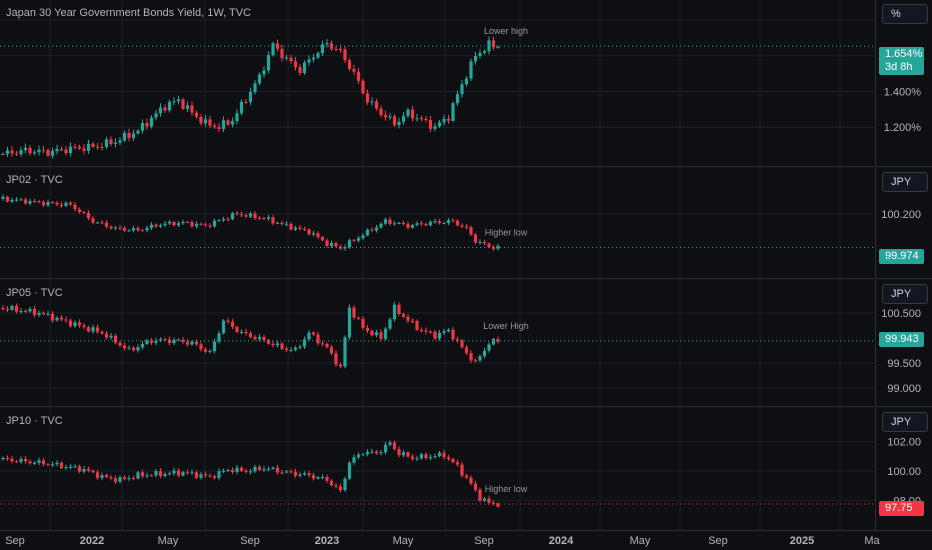 The image size is (932, 550). Describe the element at coordinates (168, 541) in the screenshot. I see `x-axis-label: May` at that location.